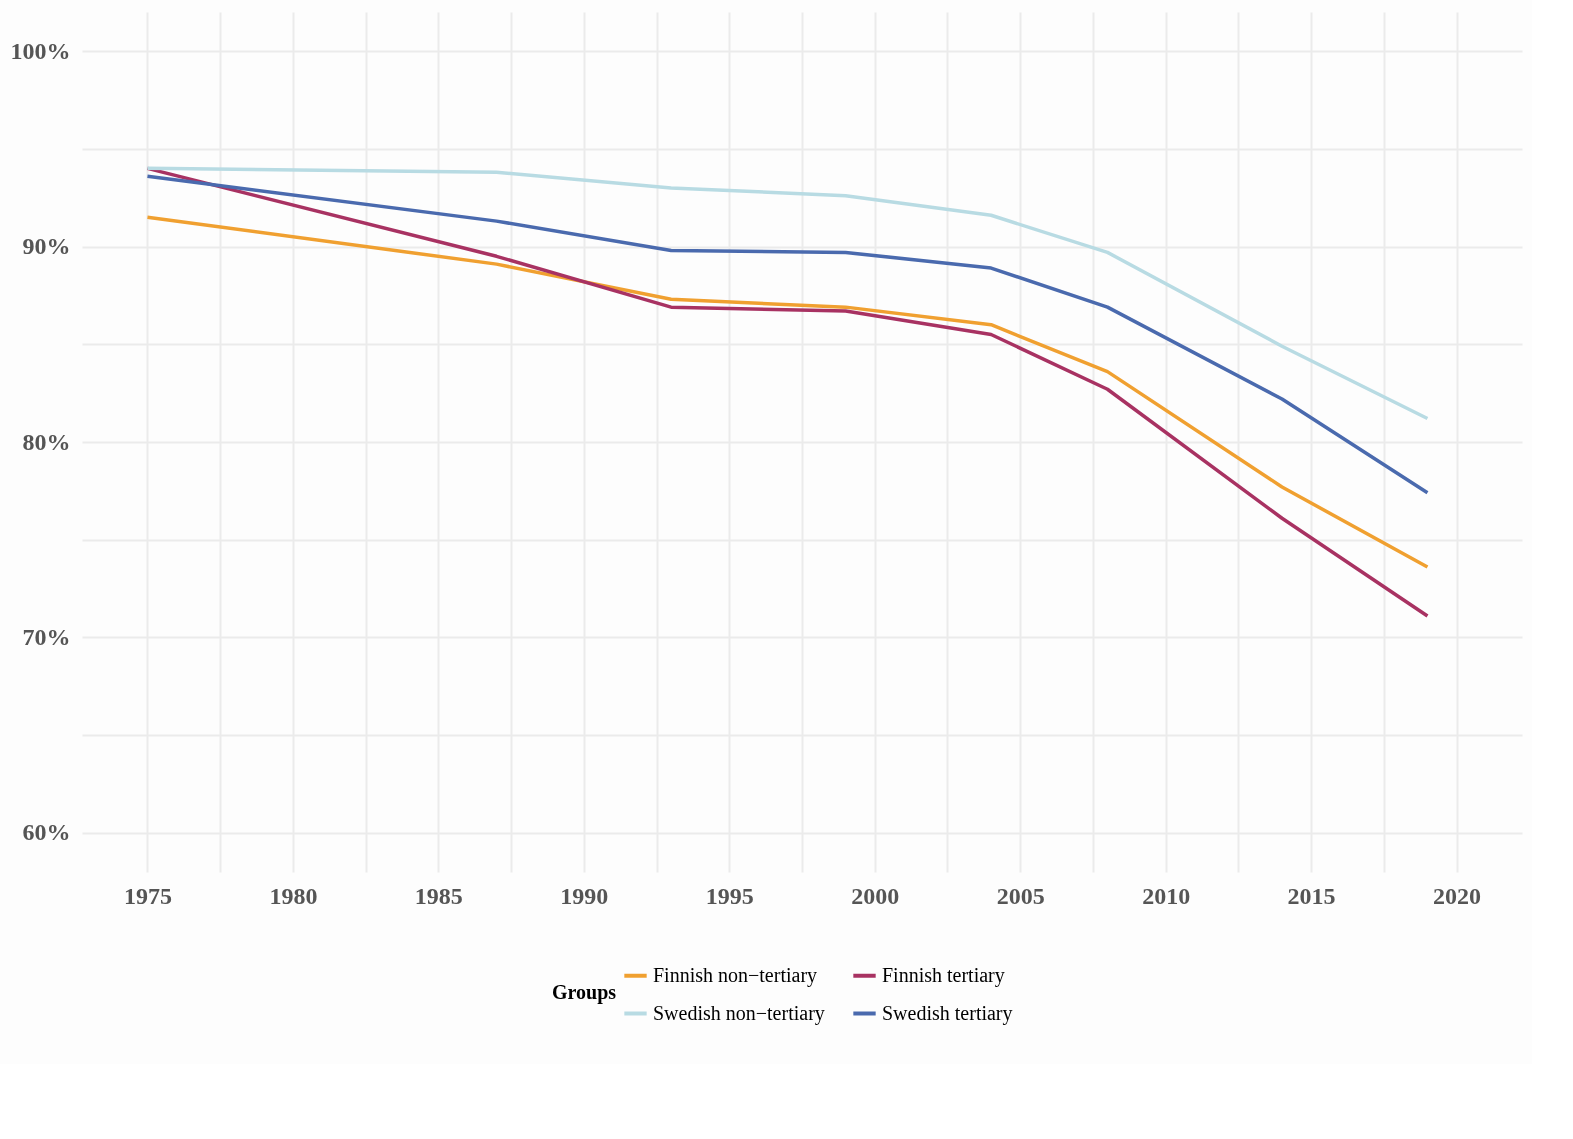 The width and height of the screenshot is (1573, 1139). Describe the element at coordinates (943, 975) in the screenshot. I see `legend-label: Finnish tertiary` at that location.